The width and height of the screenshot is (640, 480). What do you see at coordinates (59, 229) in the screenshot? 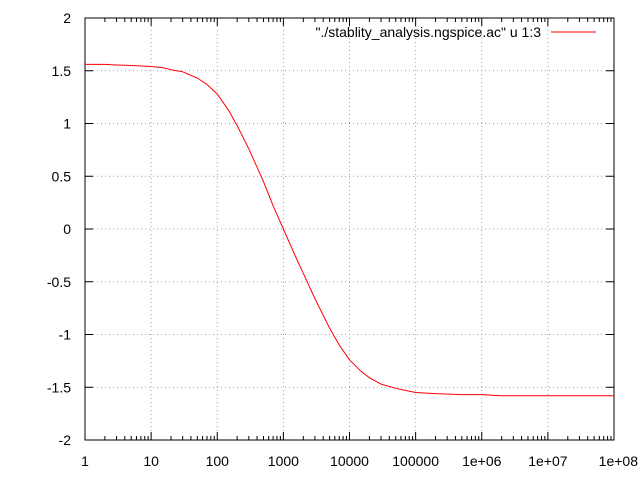
I see `y-axis-tick-labels: 2 1.5 1 0.5 0 -0.5 -1 -1.5 -2` at bounding box center [59, 229].